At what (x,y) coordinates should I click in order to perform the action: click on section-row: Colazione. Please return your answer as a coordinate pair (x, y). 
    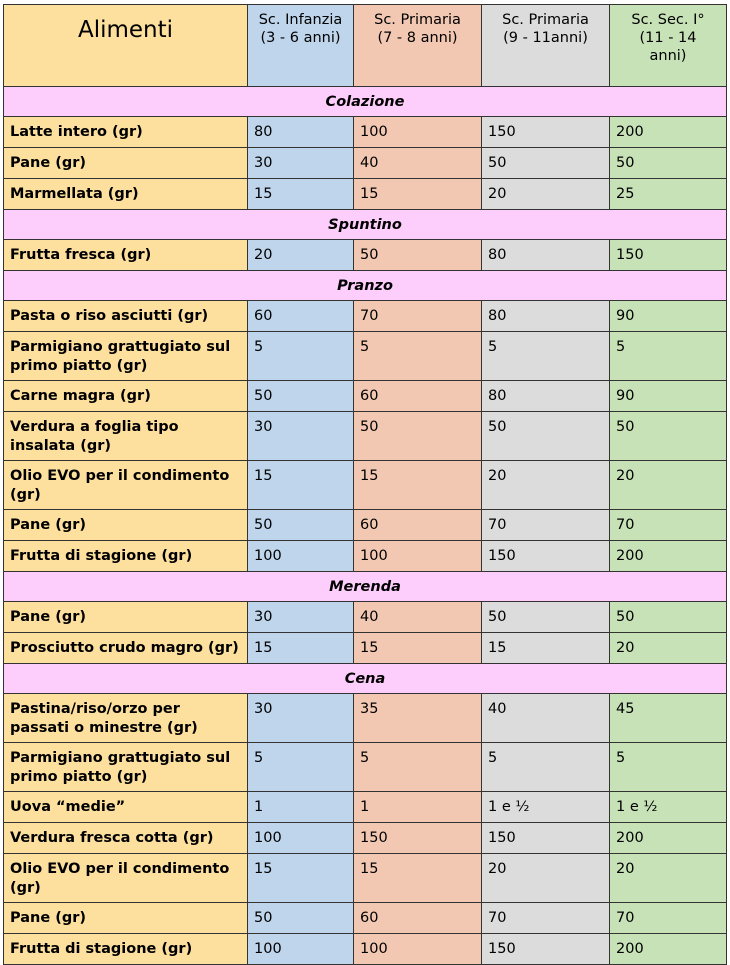
    Looking at the image, I should click on (365, 101).